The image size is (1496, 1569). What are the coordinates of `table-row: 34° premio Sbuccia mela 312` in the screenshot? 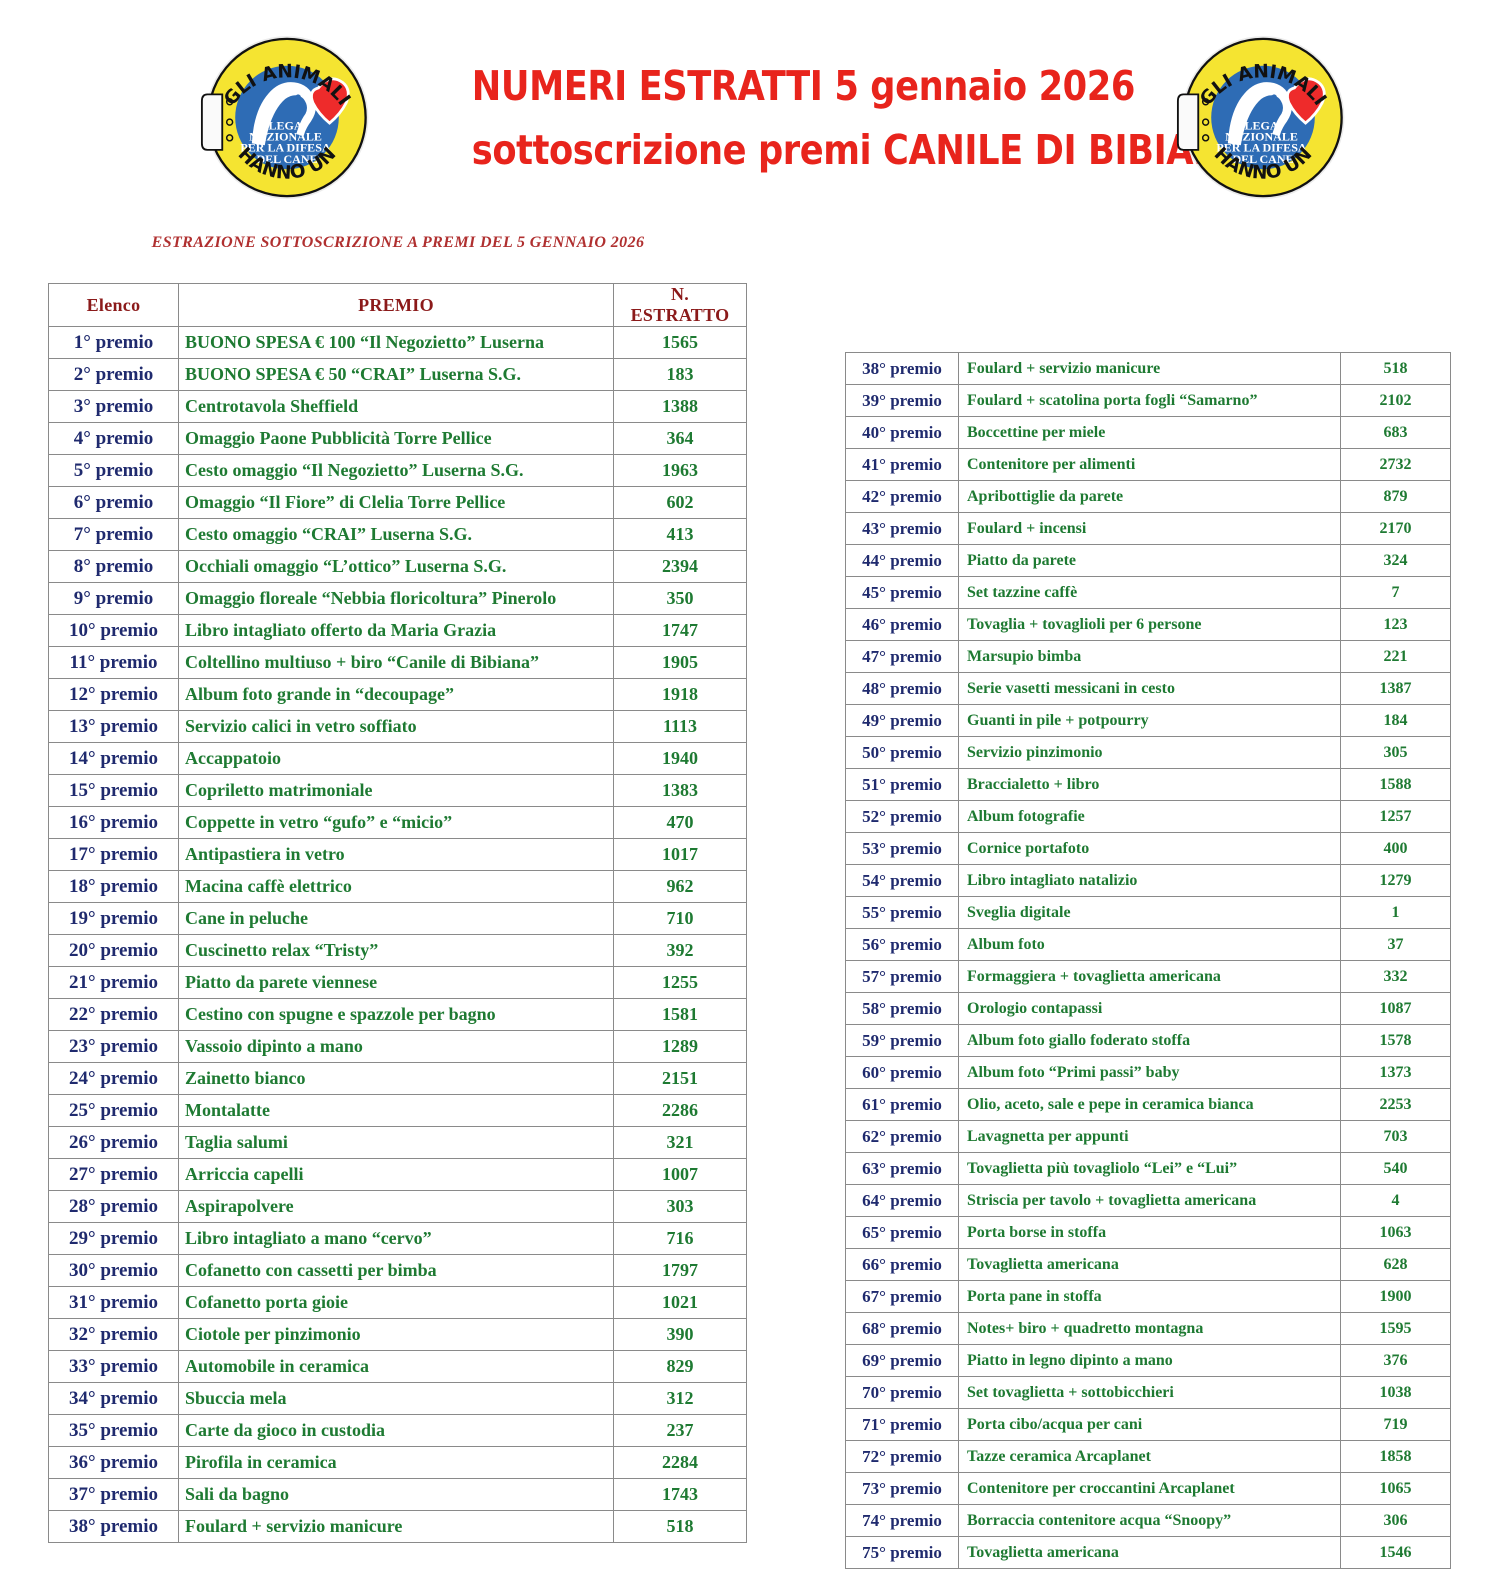 It's located at (397, 1398).